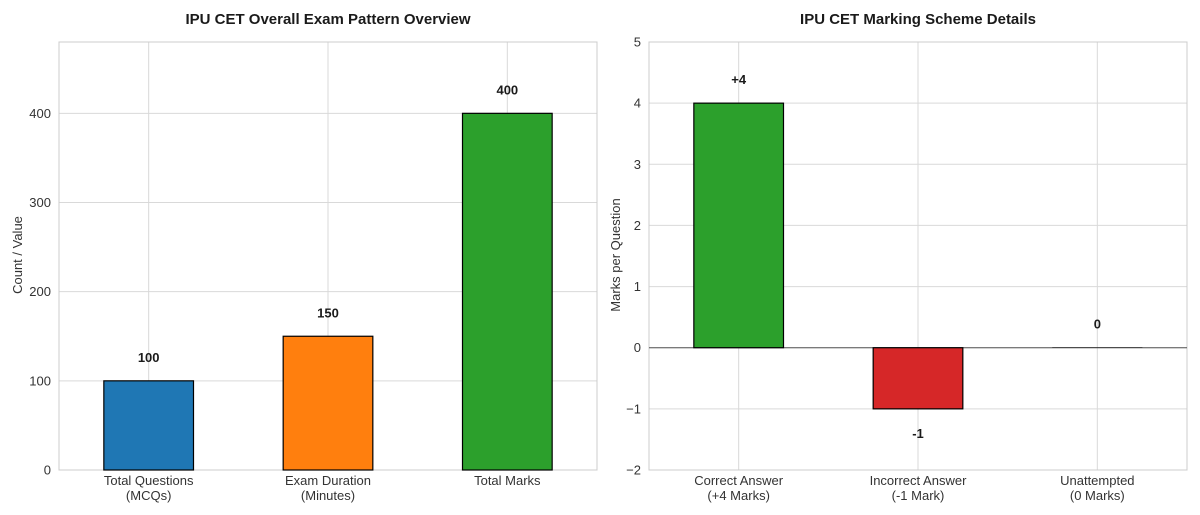 The image size is (1200, 515). I want to click on data-label: 150, so click(328, 312).